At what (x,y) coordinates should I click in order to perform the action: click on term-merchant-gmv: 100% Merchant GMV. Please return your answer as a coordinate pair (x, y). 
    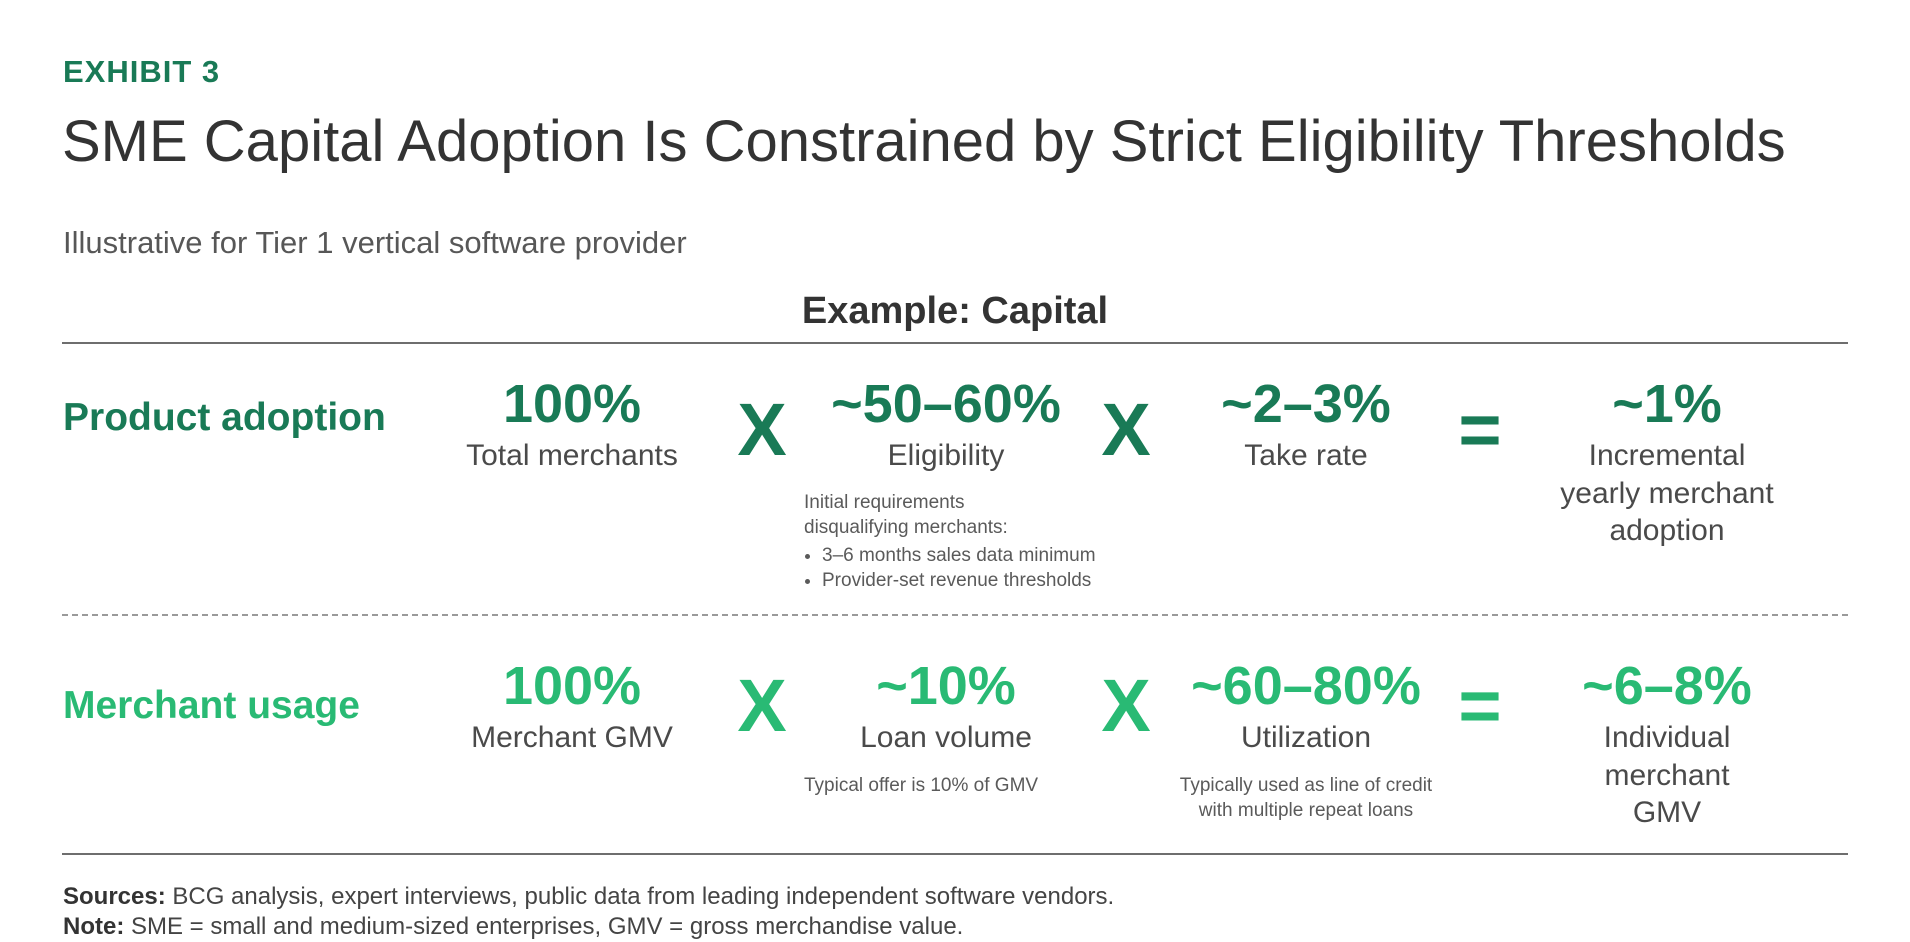
    Looking at the image, I should click on (572, 708).